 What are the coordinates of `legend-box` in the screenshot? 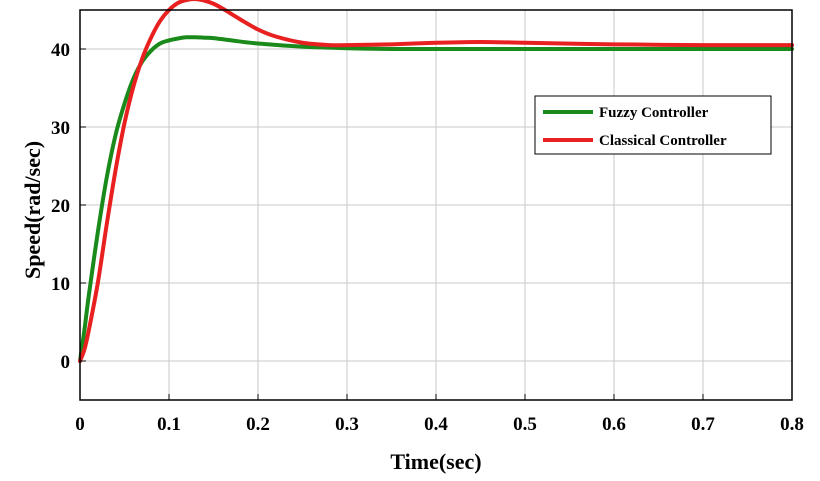 It's located at (653, 125).